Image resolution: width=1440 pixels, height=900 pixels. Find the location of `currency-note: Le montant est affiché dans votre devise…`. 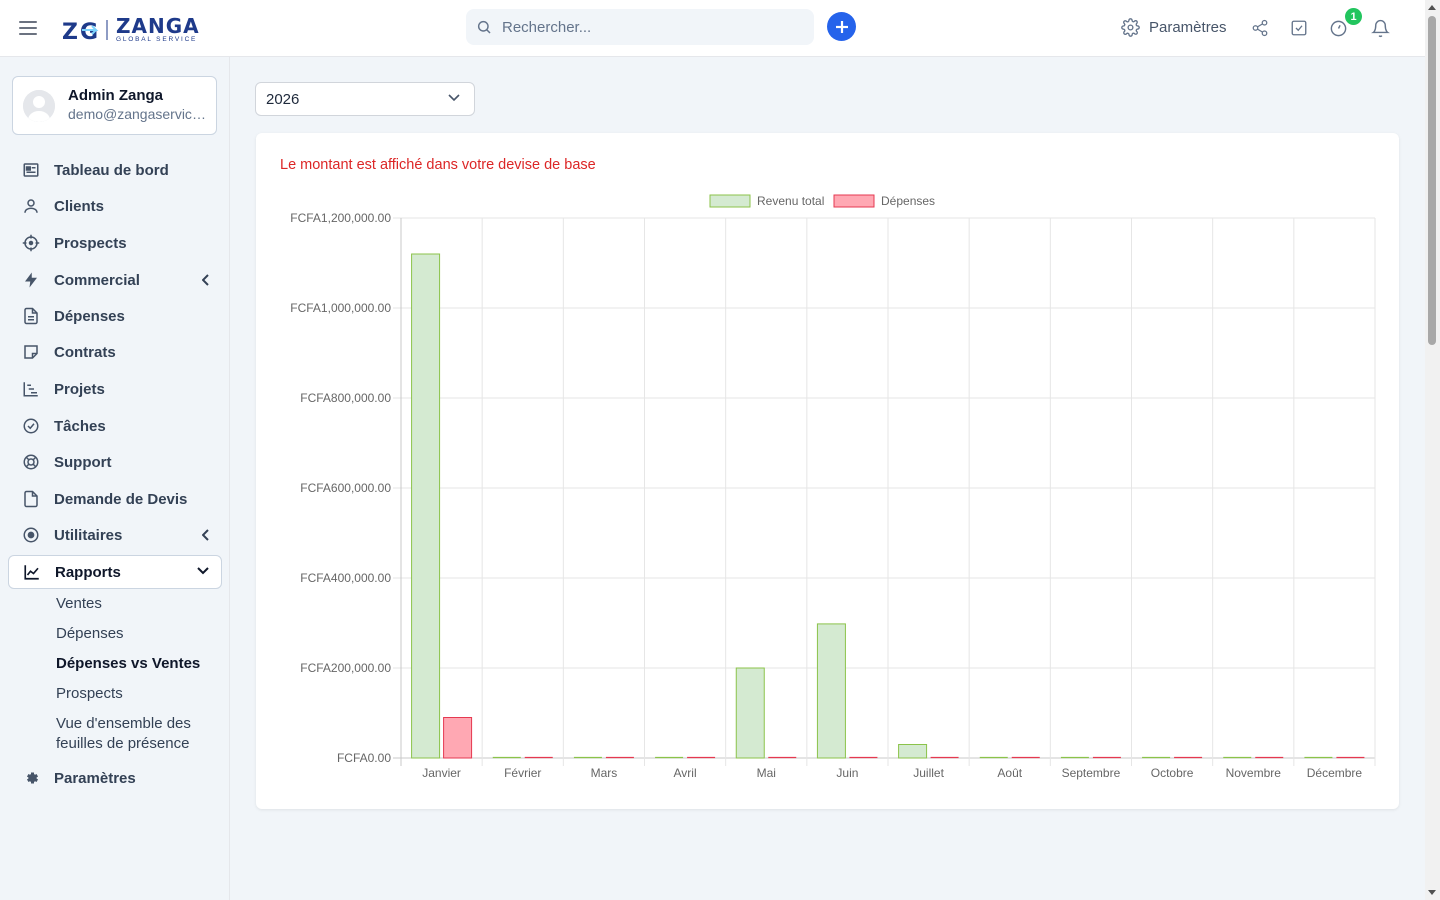

currency-note: Le montant est affiché dans votre devise… is located at coordinates (438, 165).